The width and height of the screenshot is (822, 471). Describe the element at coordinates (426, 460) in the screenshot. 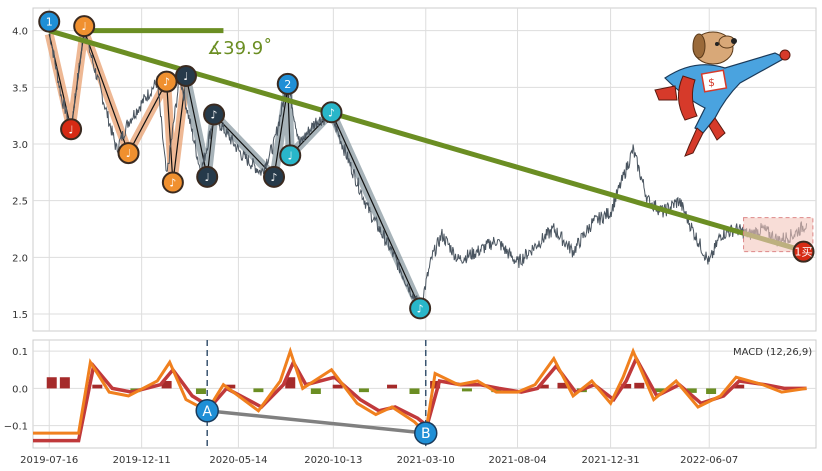

I see `x-tick-label: 2021-03-10` at that location.